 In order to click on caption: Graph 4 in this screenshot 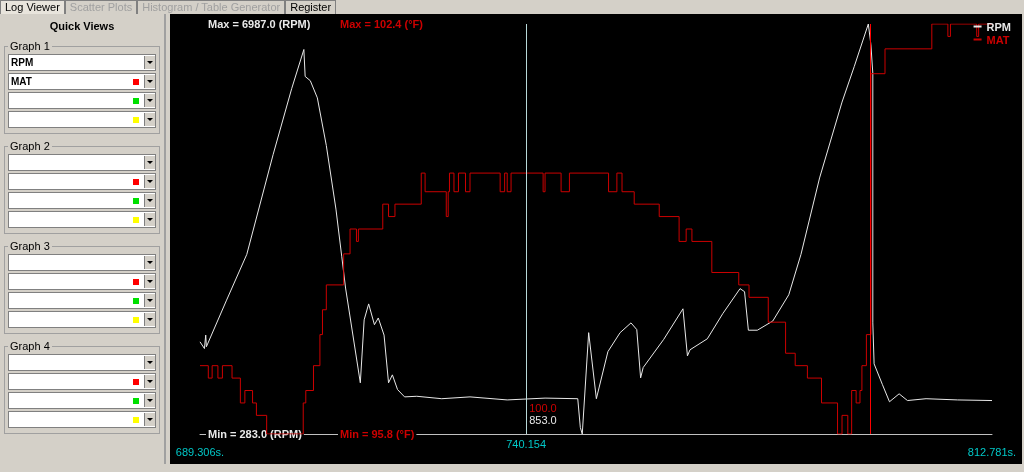, I will do `click(30, 346)`.